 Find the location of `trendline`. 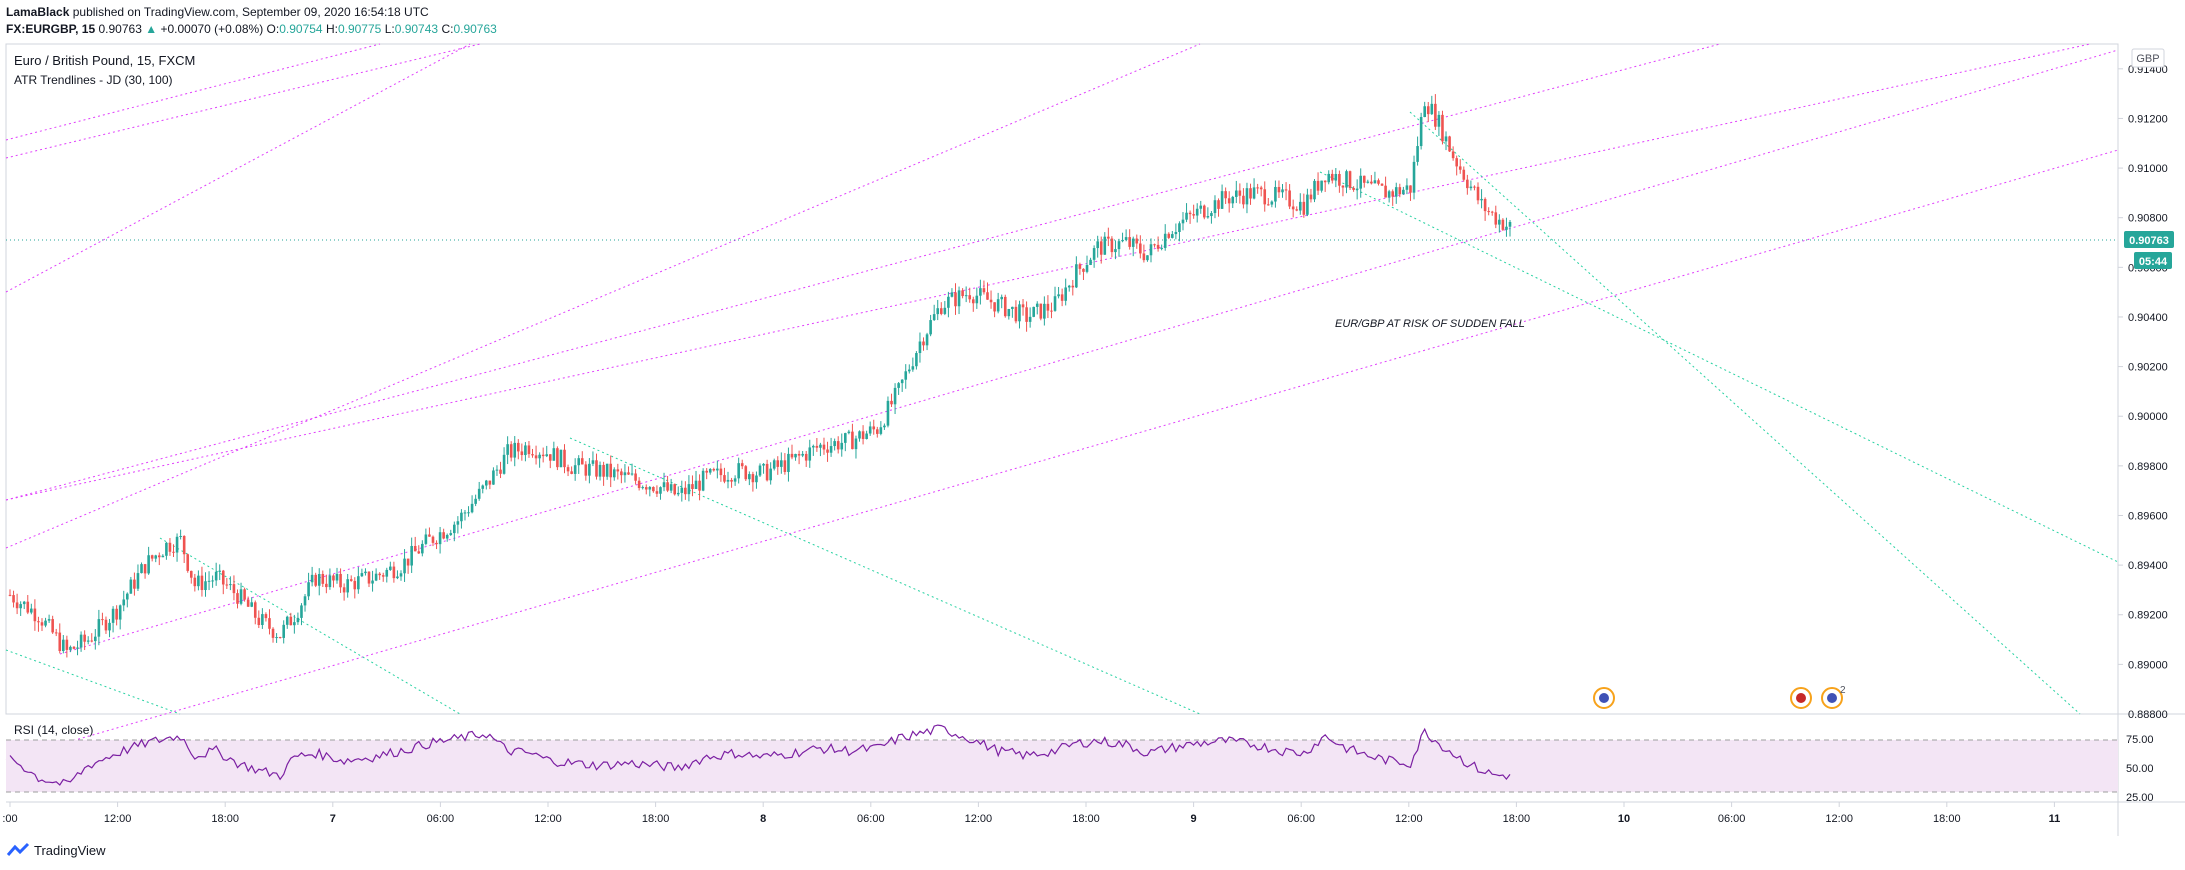

trendline is located at coordinates (310, 626).